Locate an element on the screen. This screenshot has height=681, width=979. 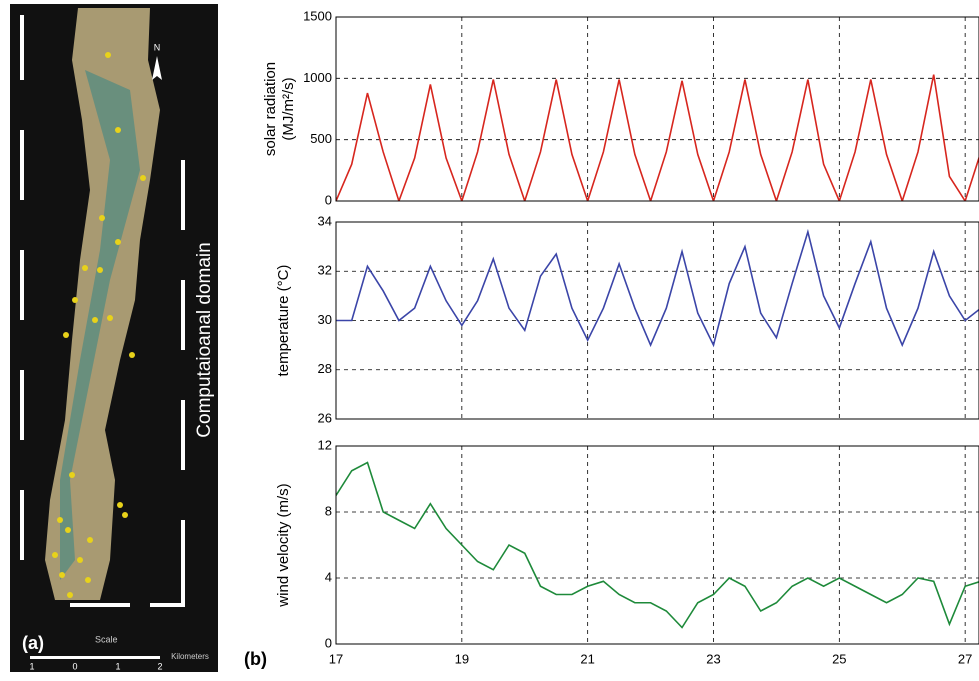
scale-tick: 0 is located at coordinates (74, 666).